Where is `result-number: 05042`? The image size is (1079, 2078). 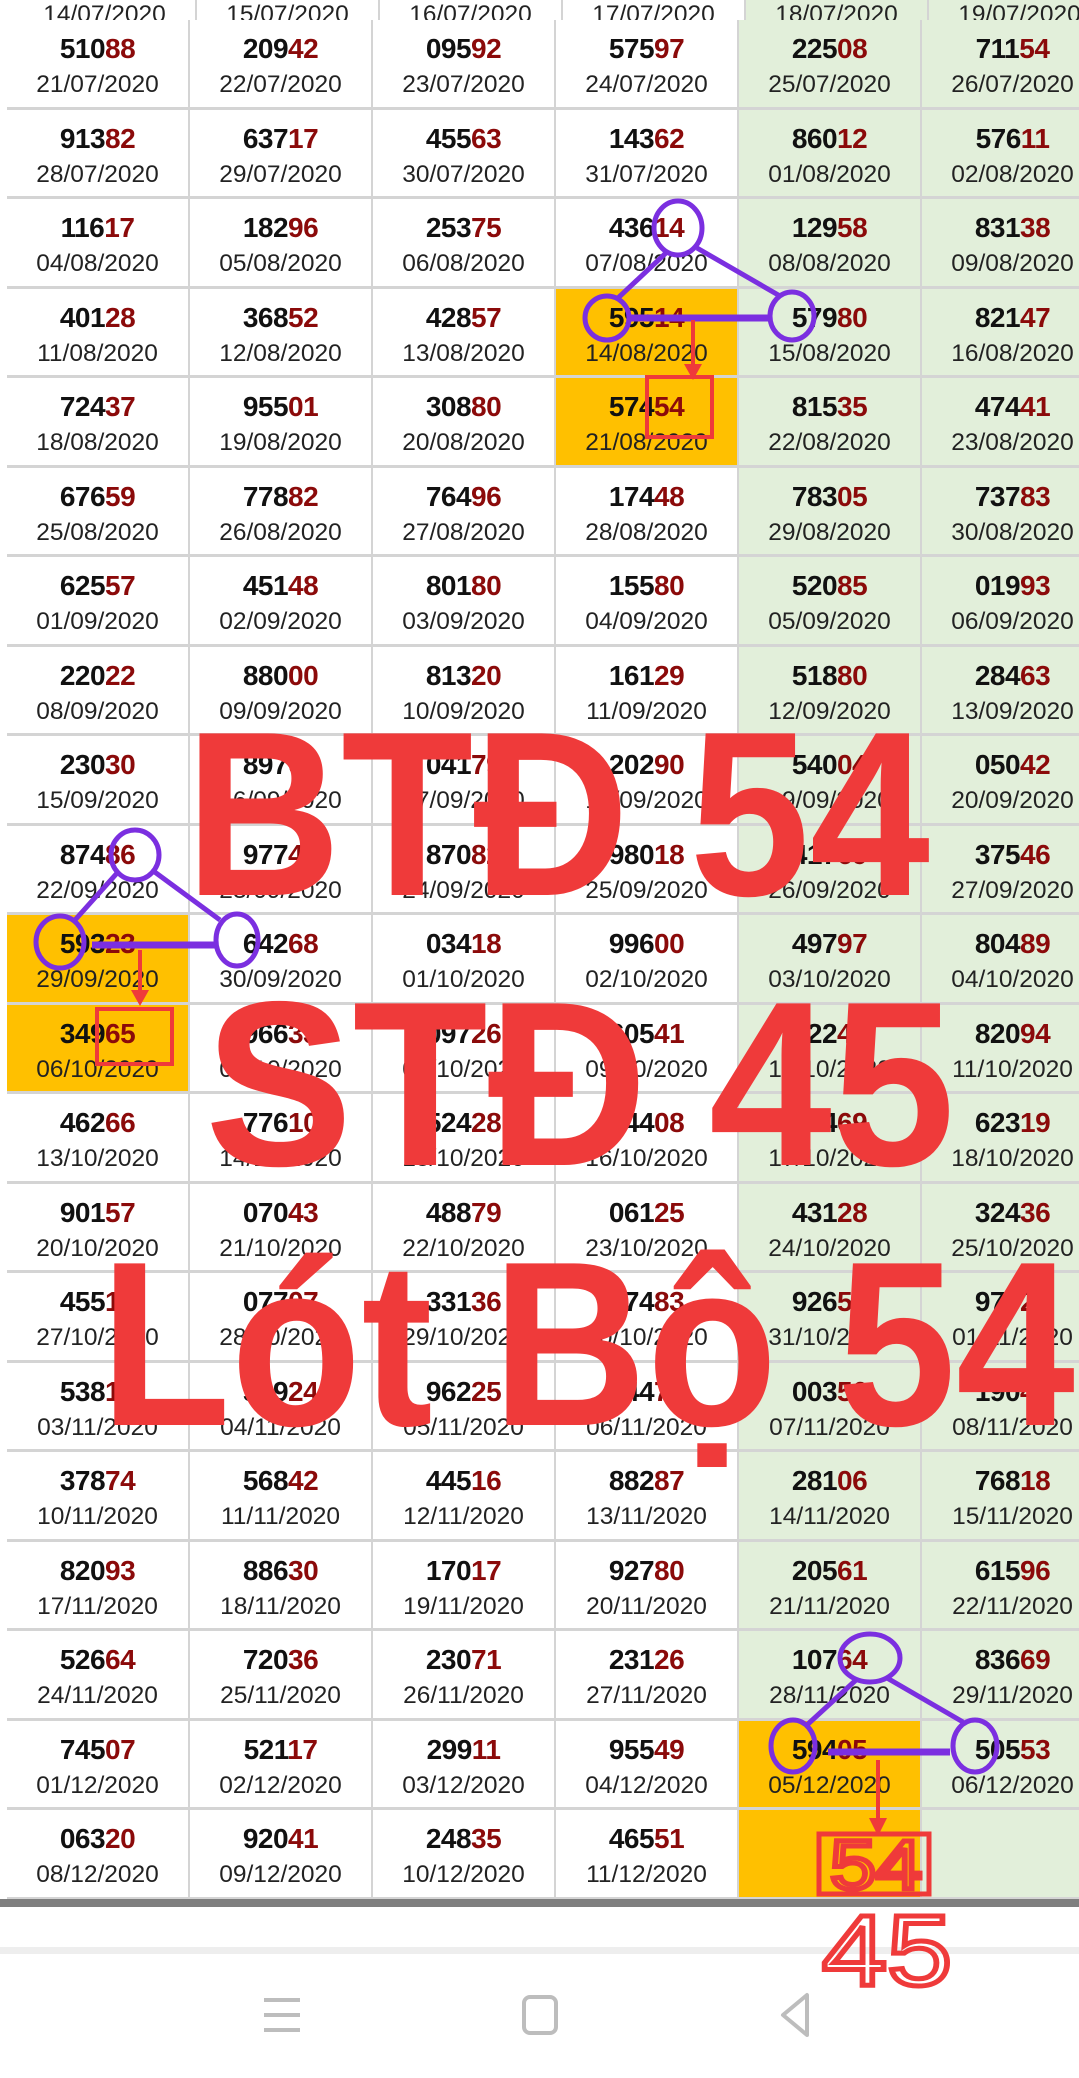
result-number: 05042 is located at coordinates (1000, 765).